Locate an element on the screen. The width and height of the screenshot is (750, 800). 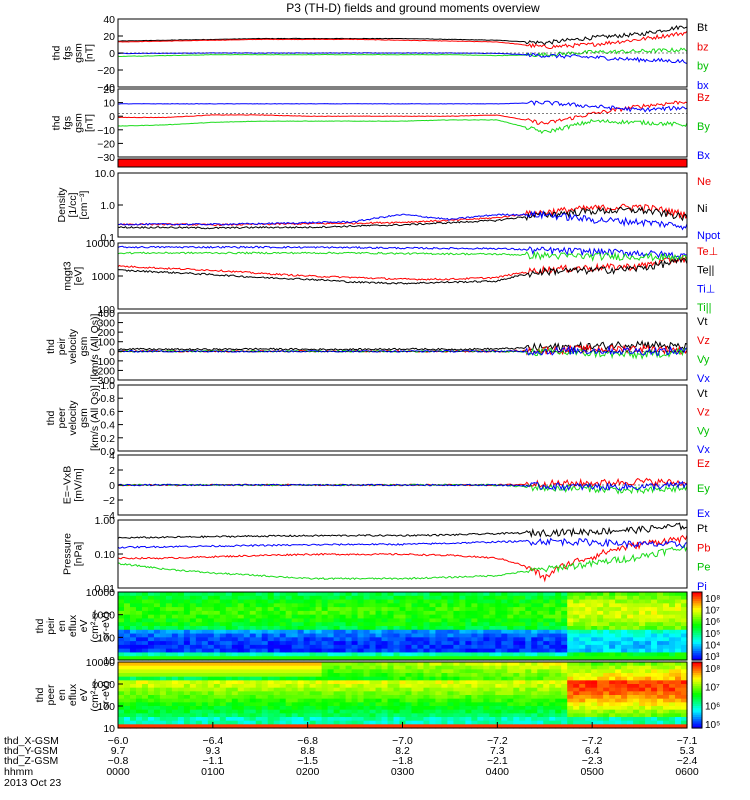
series-line-Vx is located at coordinates (402, 350).